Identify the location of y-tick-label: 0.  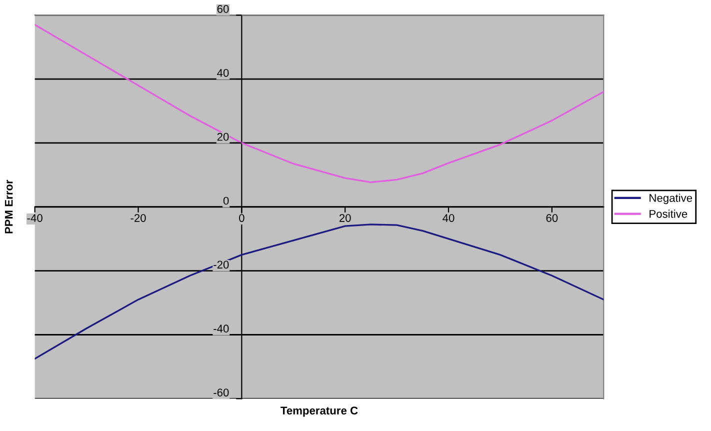
(226, 200).